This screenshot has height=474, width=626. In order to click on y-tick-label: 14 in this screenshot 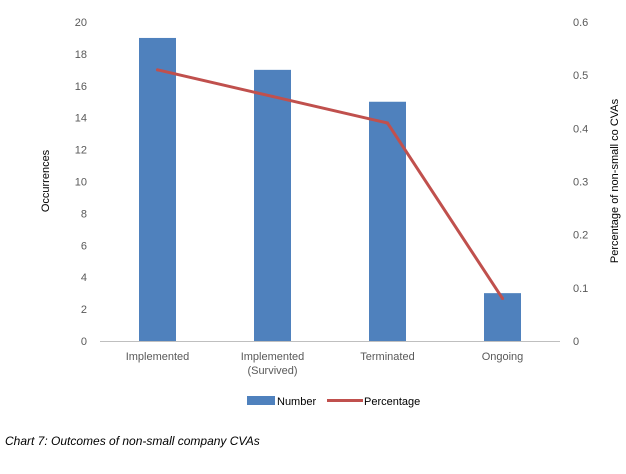, I will do `click(81, 119)`.